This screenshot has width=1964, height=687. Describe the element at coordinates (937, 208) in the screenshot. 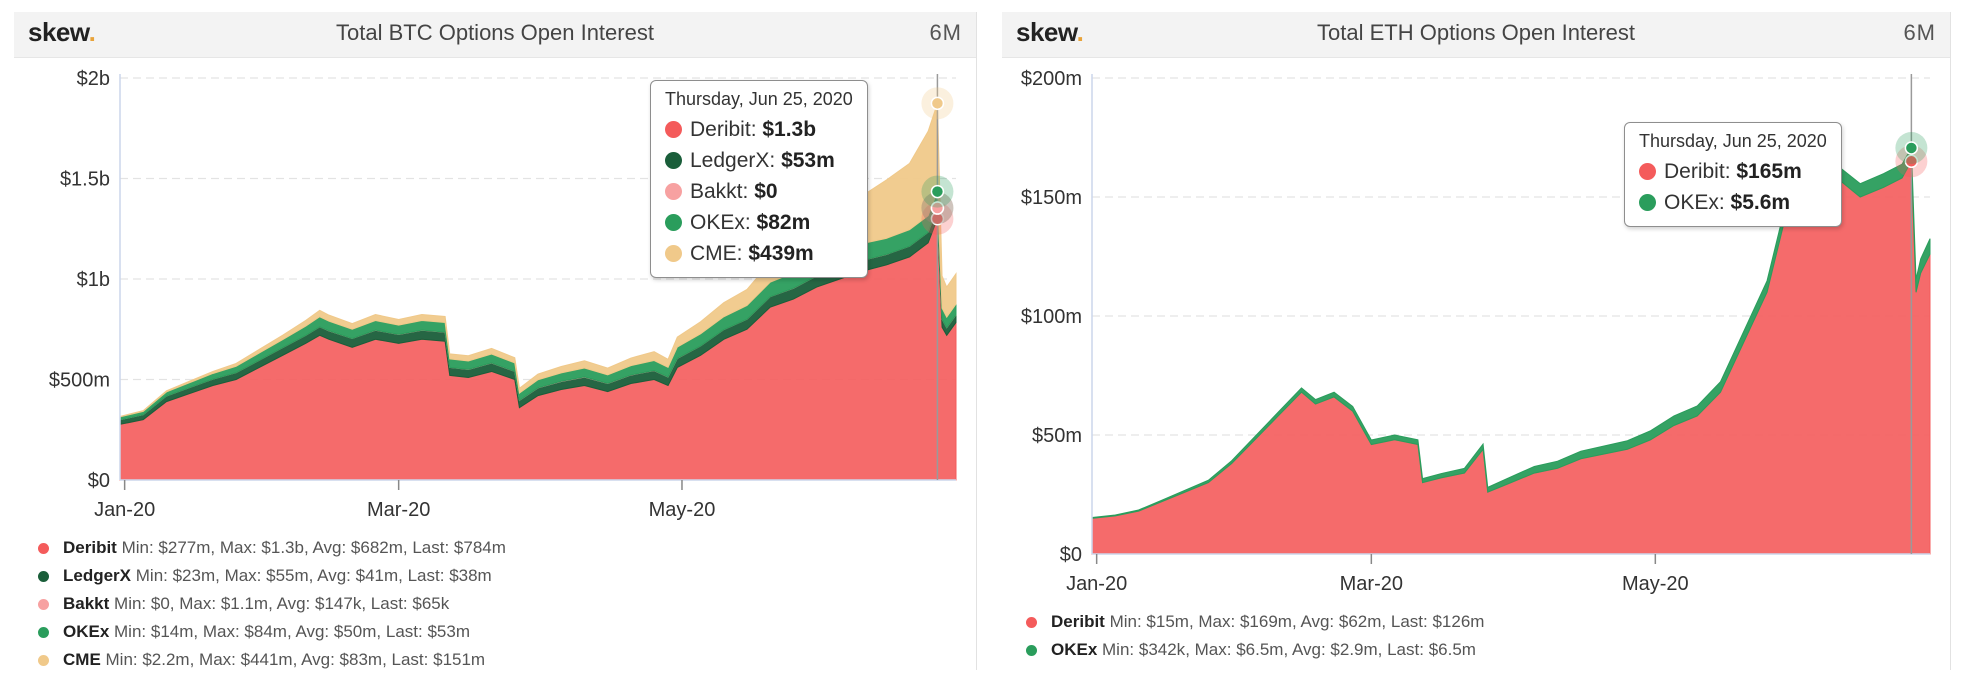

I see `hover-marker-bakkt` at that location.